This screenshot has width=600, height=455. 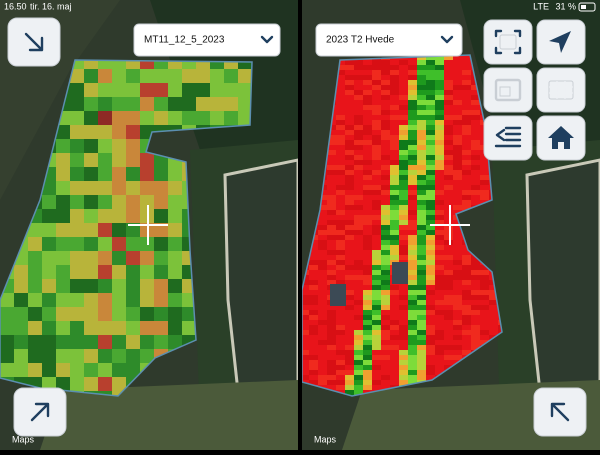 I want to click on layers-button, so click(x=508, y=138).